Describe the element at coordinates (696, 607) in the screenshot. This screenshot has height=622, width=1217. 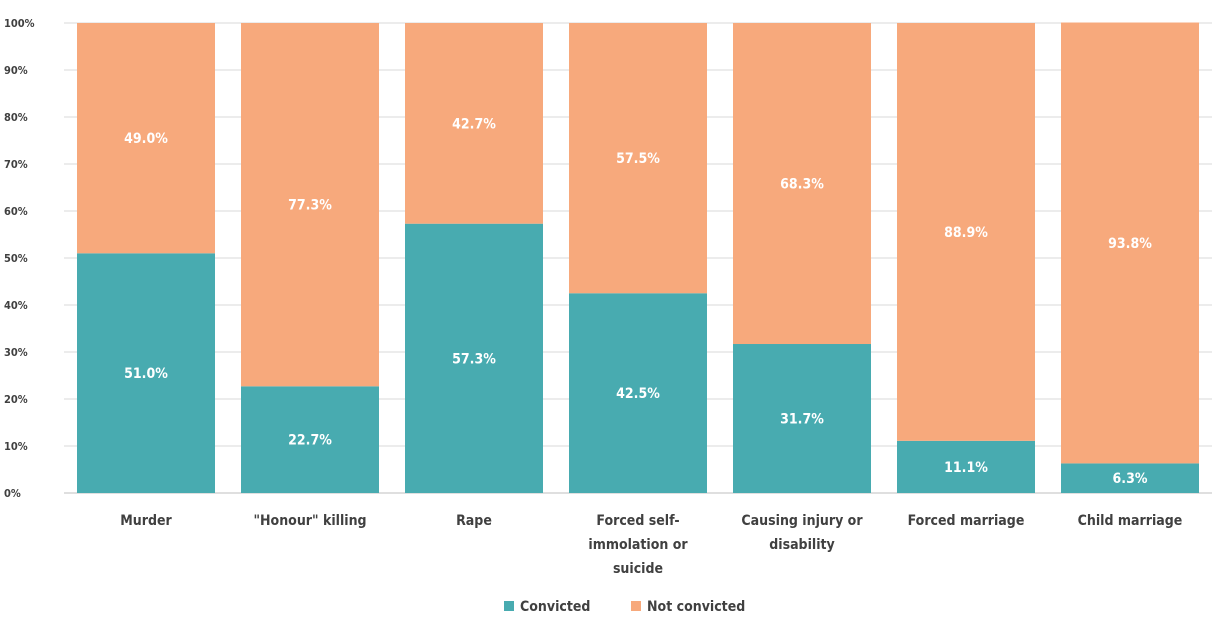
I see `legend-label: Not convicted` at that location.